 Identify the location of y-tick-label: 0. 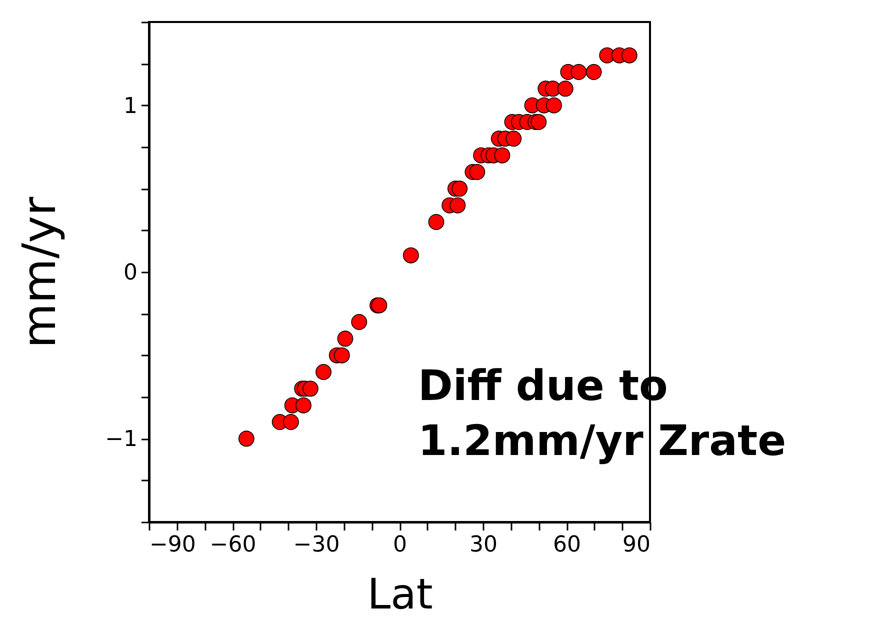
(131, 273).